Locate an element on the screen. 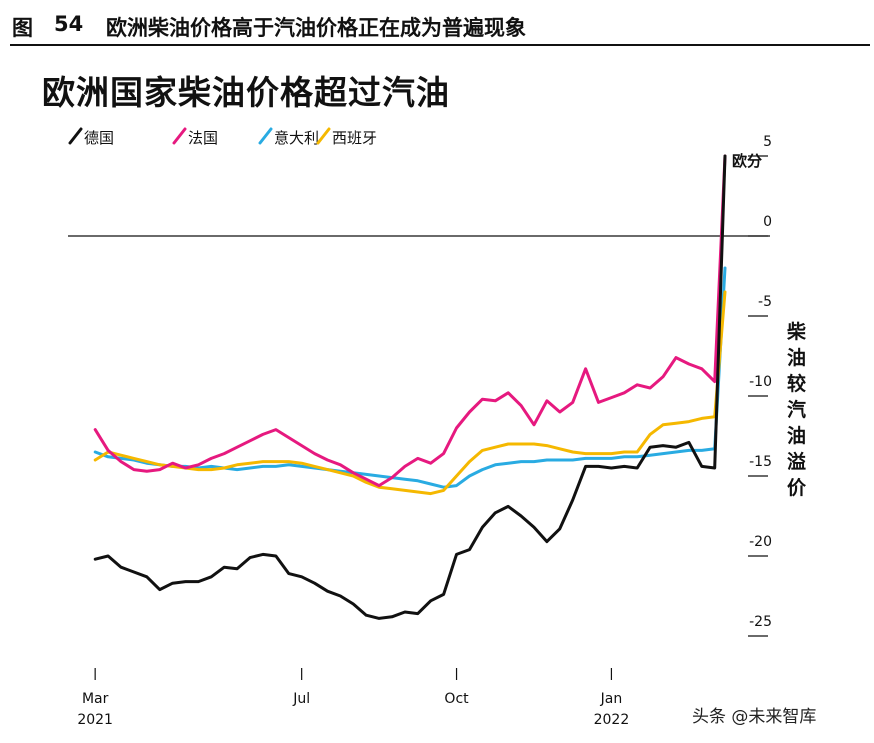  legend-label: 德国 is located at coordinates (99, 138).